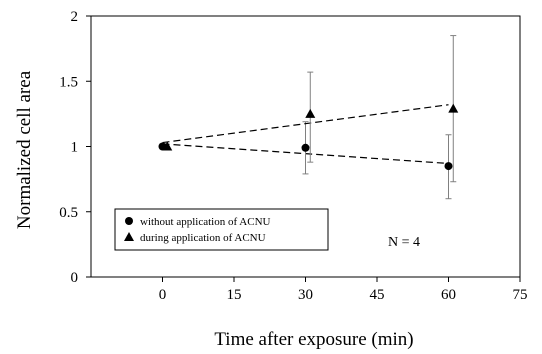  What do you see at coordinates (305, 295) in the screenshot?
I see `x-tick-label: 30` at bounding box center [305, 295].